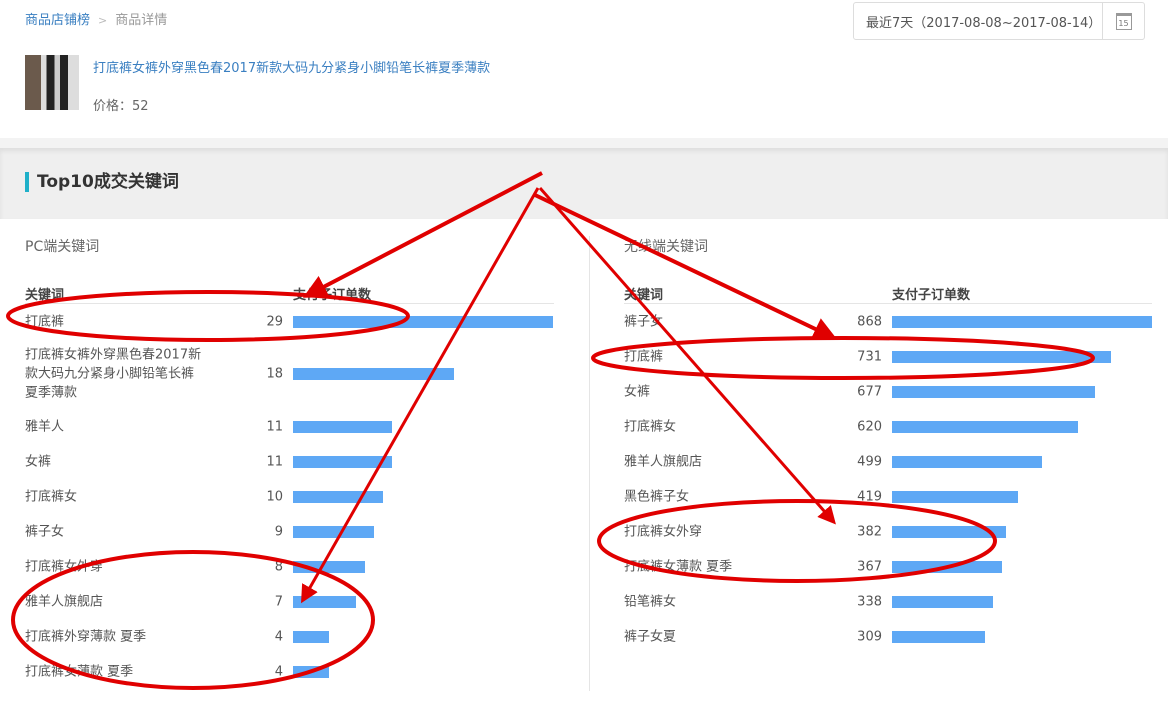  Describe the element at coordinates (644, 356) in the screenshot. I see `keyword: 打底裤` at that location.